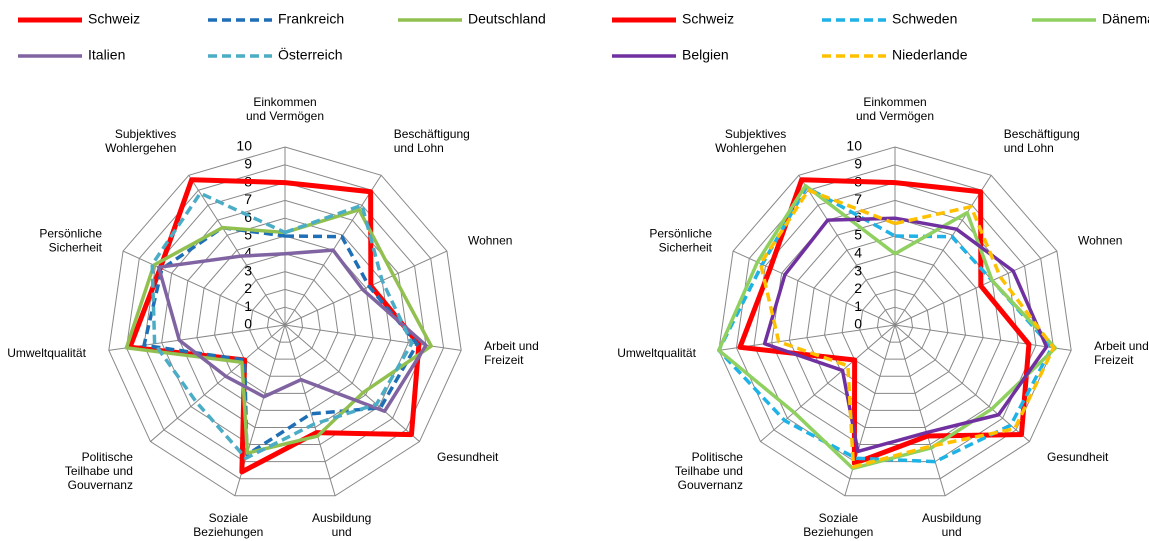 This screenshot has height=541, width=1149. Describe the element at coordinates (468, 457) in the screenshot. I see `category-label: Gesundheit` at that location.